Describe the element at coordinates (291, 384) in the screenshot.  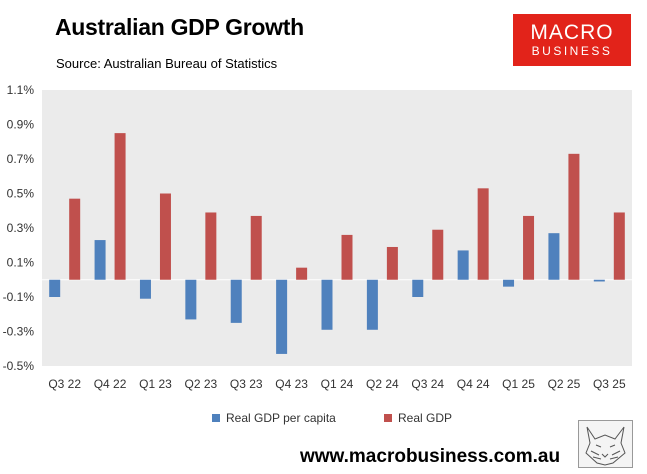
I see `x-tick-label: Q4 23` at that location.